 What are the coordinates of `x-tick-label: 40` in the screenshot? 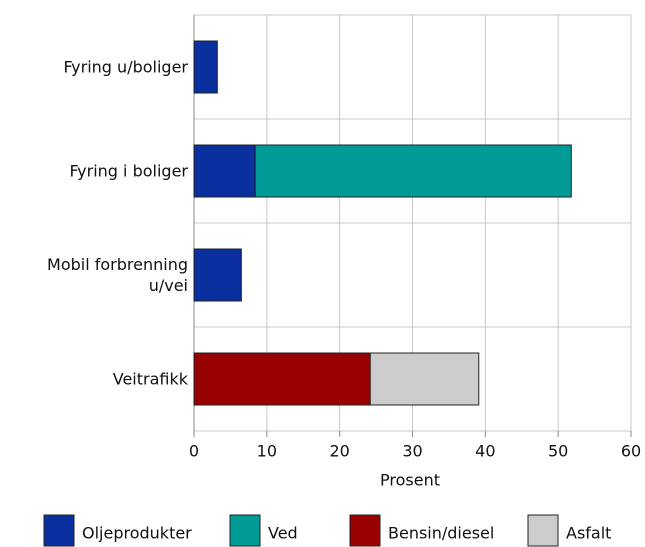 It's located at (485, 451).